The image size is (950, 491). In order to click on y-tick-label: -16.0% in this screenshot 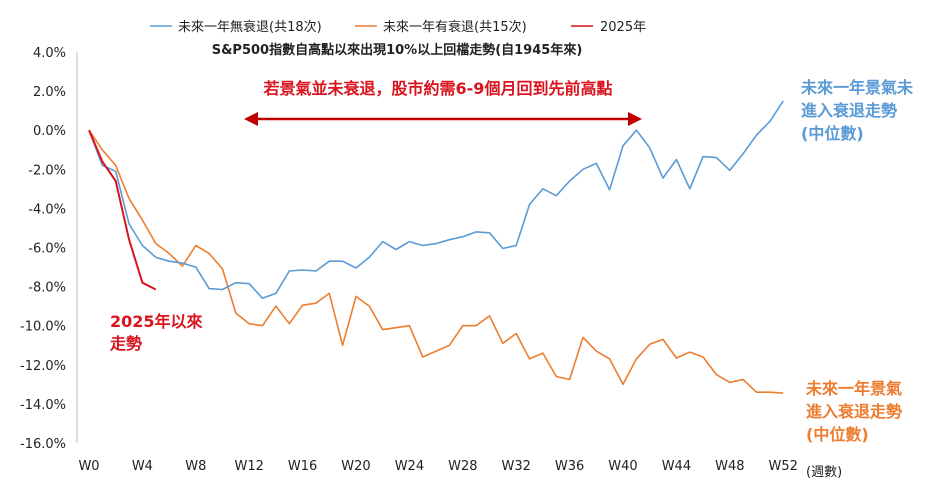, I will do `click(43, 444)`.